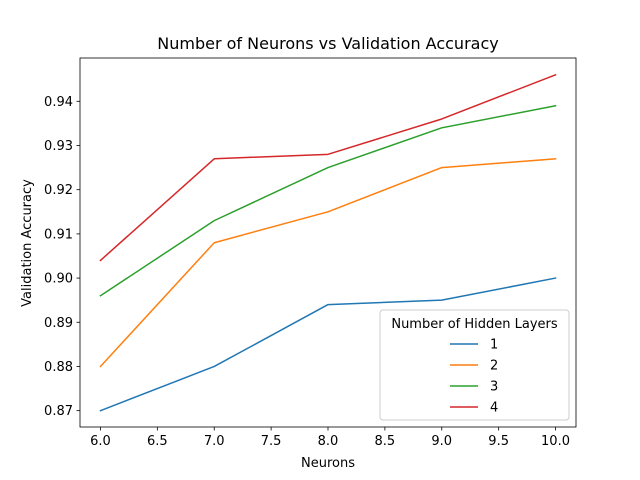  Describe the element at coordinates (27, 243) in the screenshot. I see `y-axis-label: Validation Accuracy` at that location.